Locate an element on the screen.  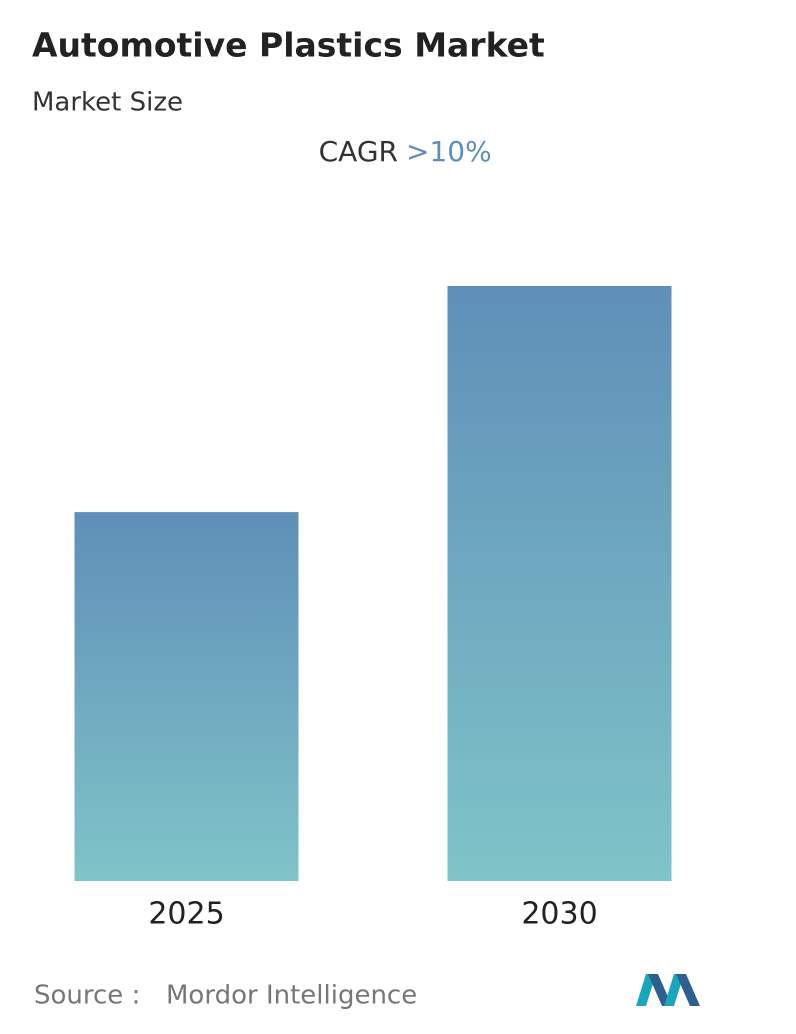
chart-subtitle: Market Size is located at coordinates (107, 103).